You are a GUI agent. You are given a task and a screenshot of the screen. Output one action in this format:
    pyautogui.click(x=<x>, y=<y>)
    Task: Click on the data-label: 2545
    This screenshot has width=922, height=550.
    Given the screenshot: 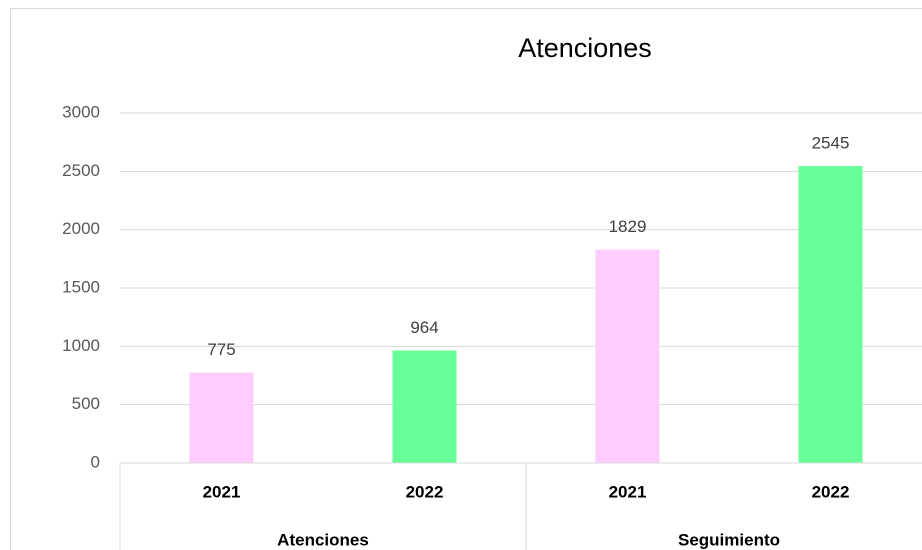 What is the action you would take?
    pyautogui.click(x=831, y=143)
    